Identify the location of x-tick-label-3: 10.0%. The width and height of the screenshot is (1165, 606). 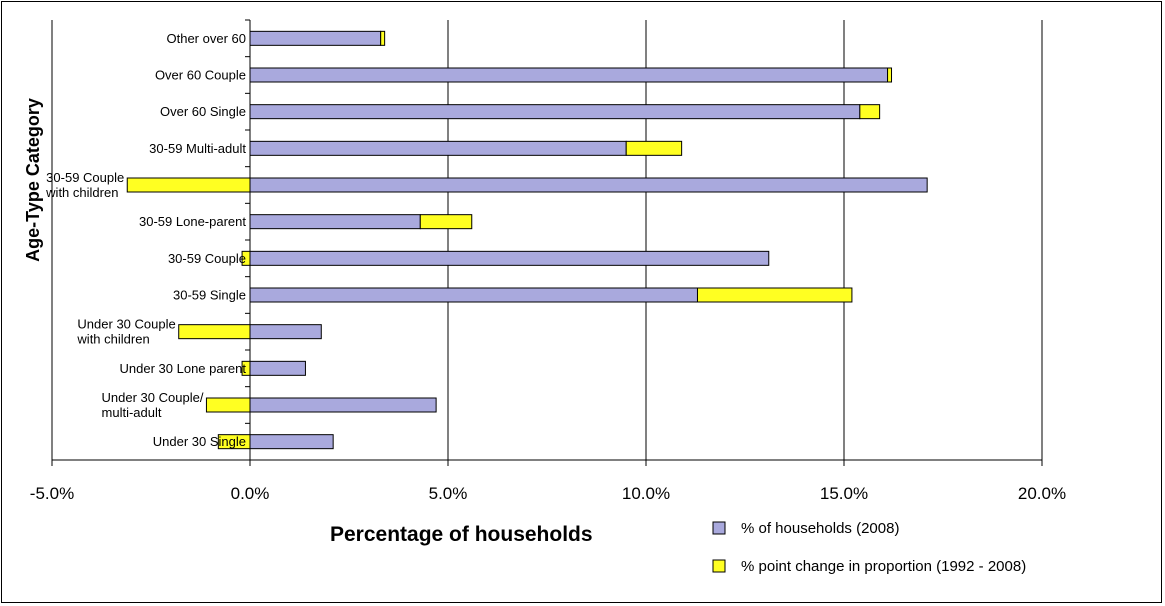
(646, 493).